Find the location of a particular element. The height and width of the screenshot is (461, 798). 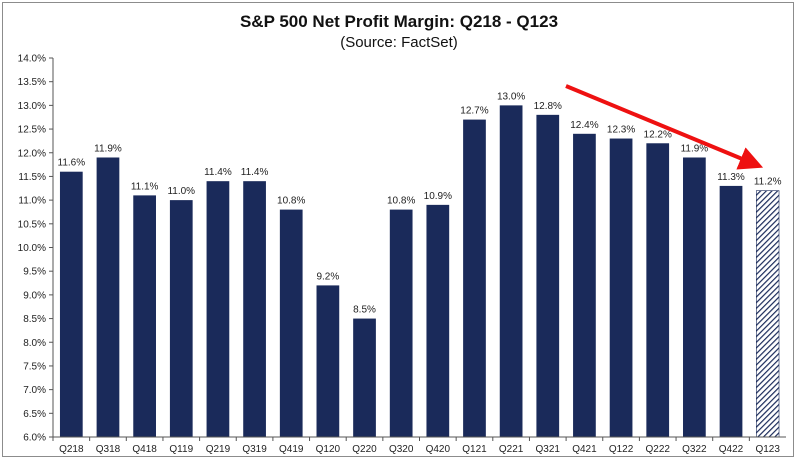

data-label-q219: 11.4% is located at coordinates (218, 172).